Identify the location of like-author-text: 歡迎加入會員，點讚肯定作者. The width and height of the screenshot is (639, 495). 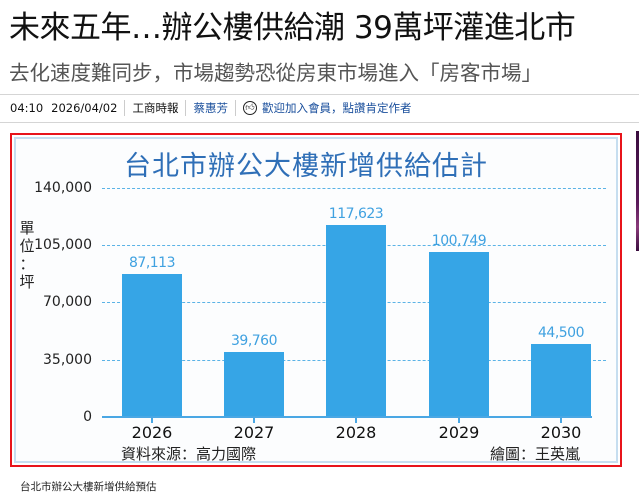
(336, 108).